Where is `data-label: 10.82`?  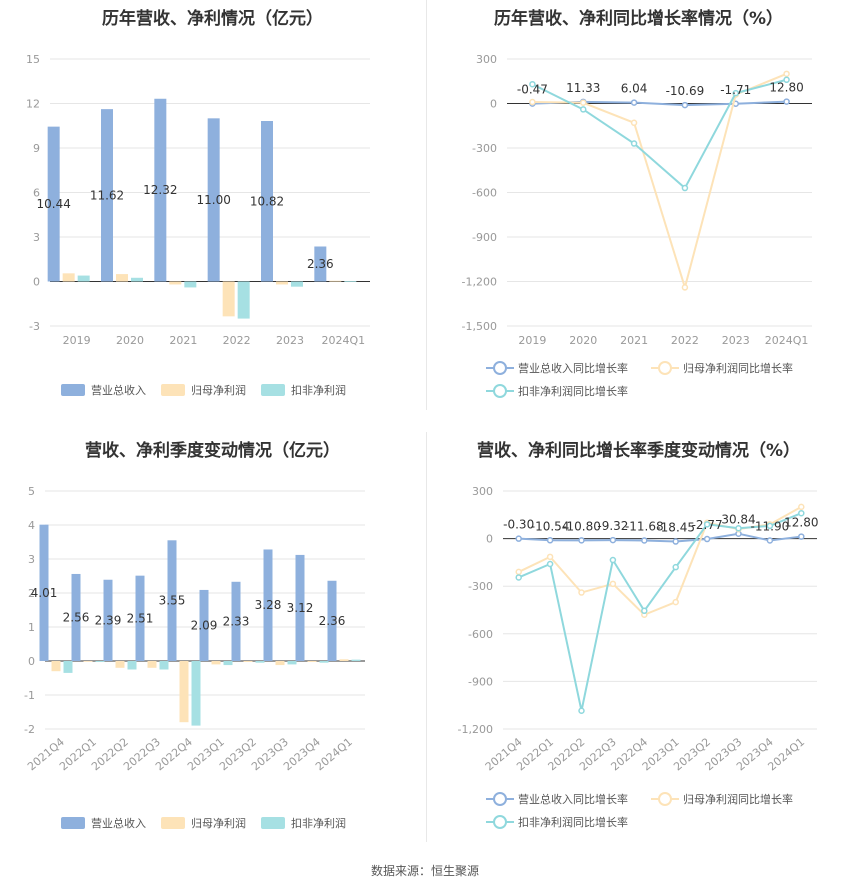 data-label: 10.82 is located at coordinates (267, 201).